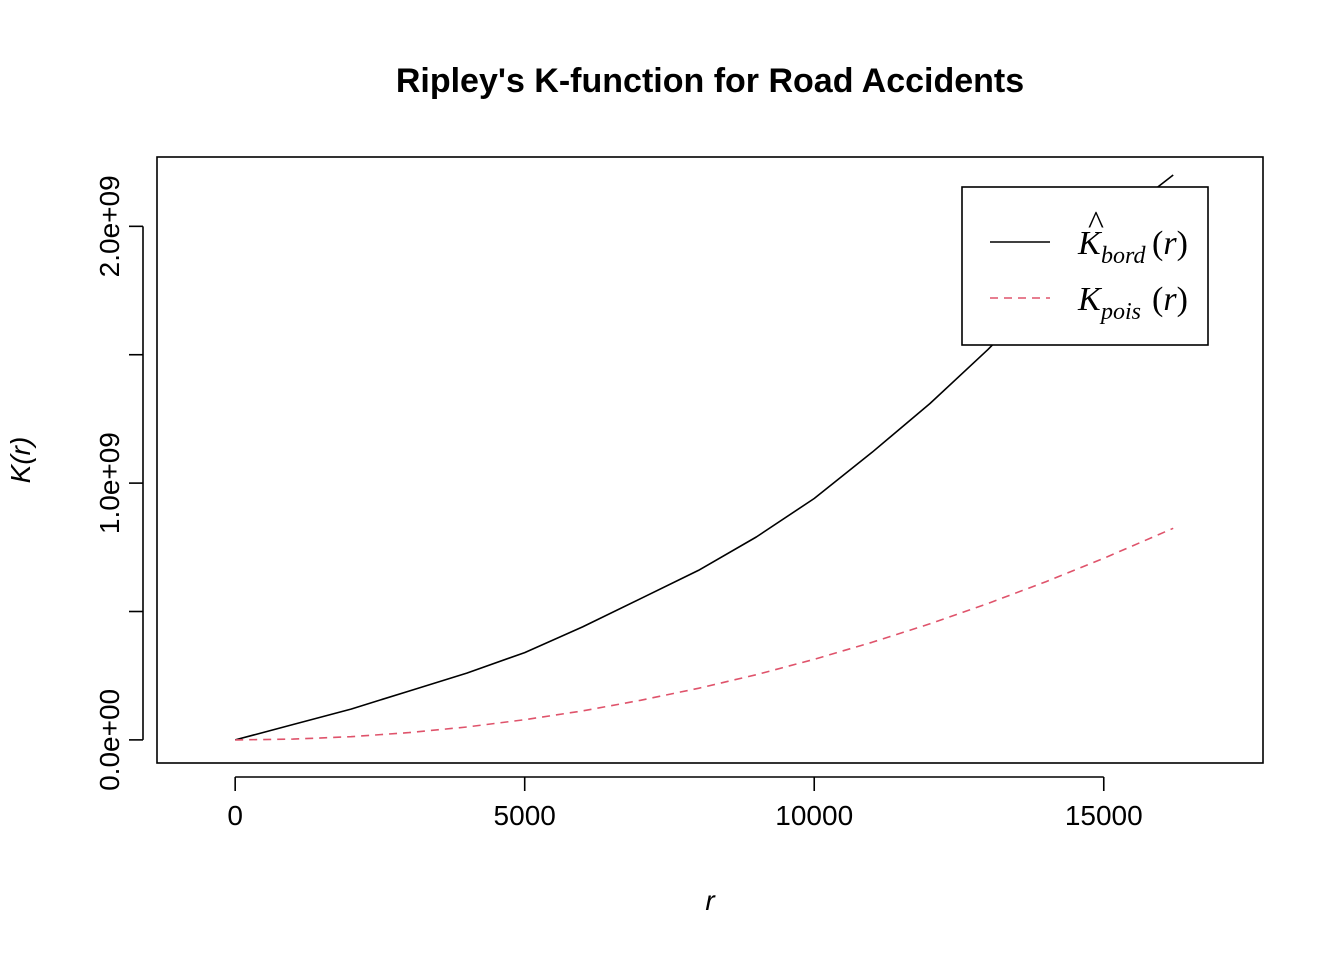 The height and width of the screenshot is (960, 1344). I want to click on chart-title: Ripley's K-function for Road Accidents, so click(710, 81).